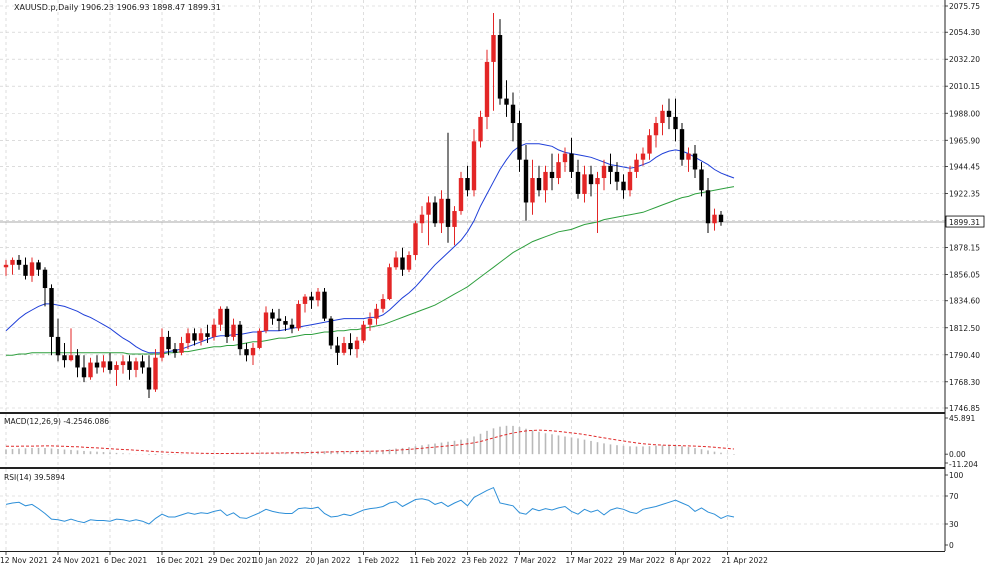 Image resolution: width=985 pixels, height=573 pixels. I want to click on macd-label: MACD(12,26,9) -4.2546.086, so click(56, 421).